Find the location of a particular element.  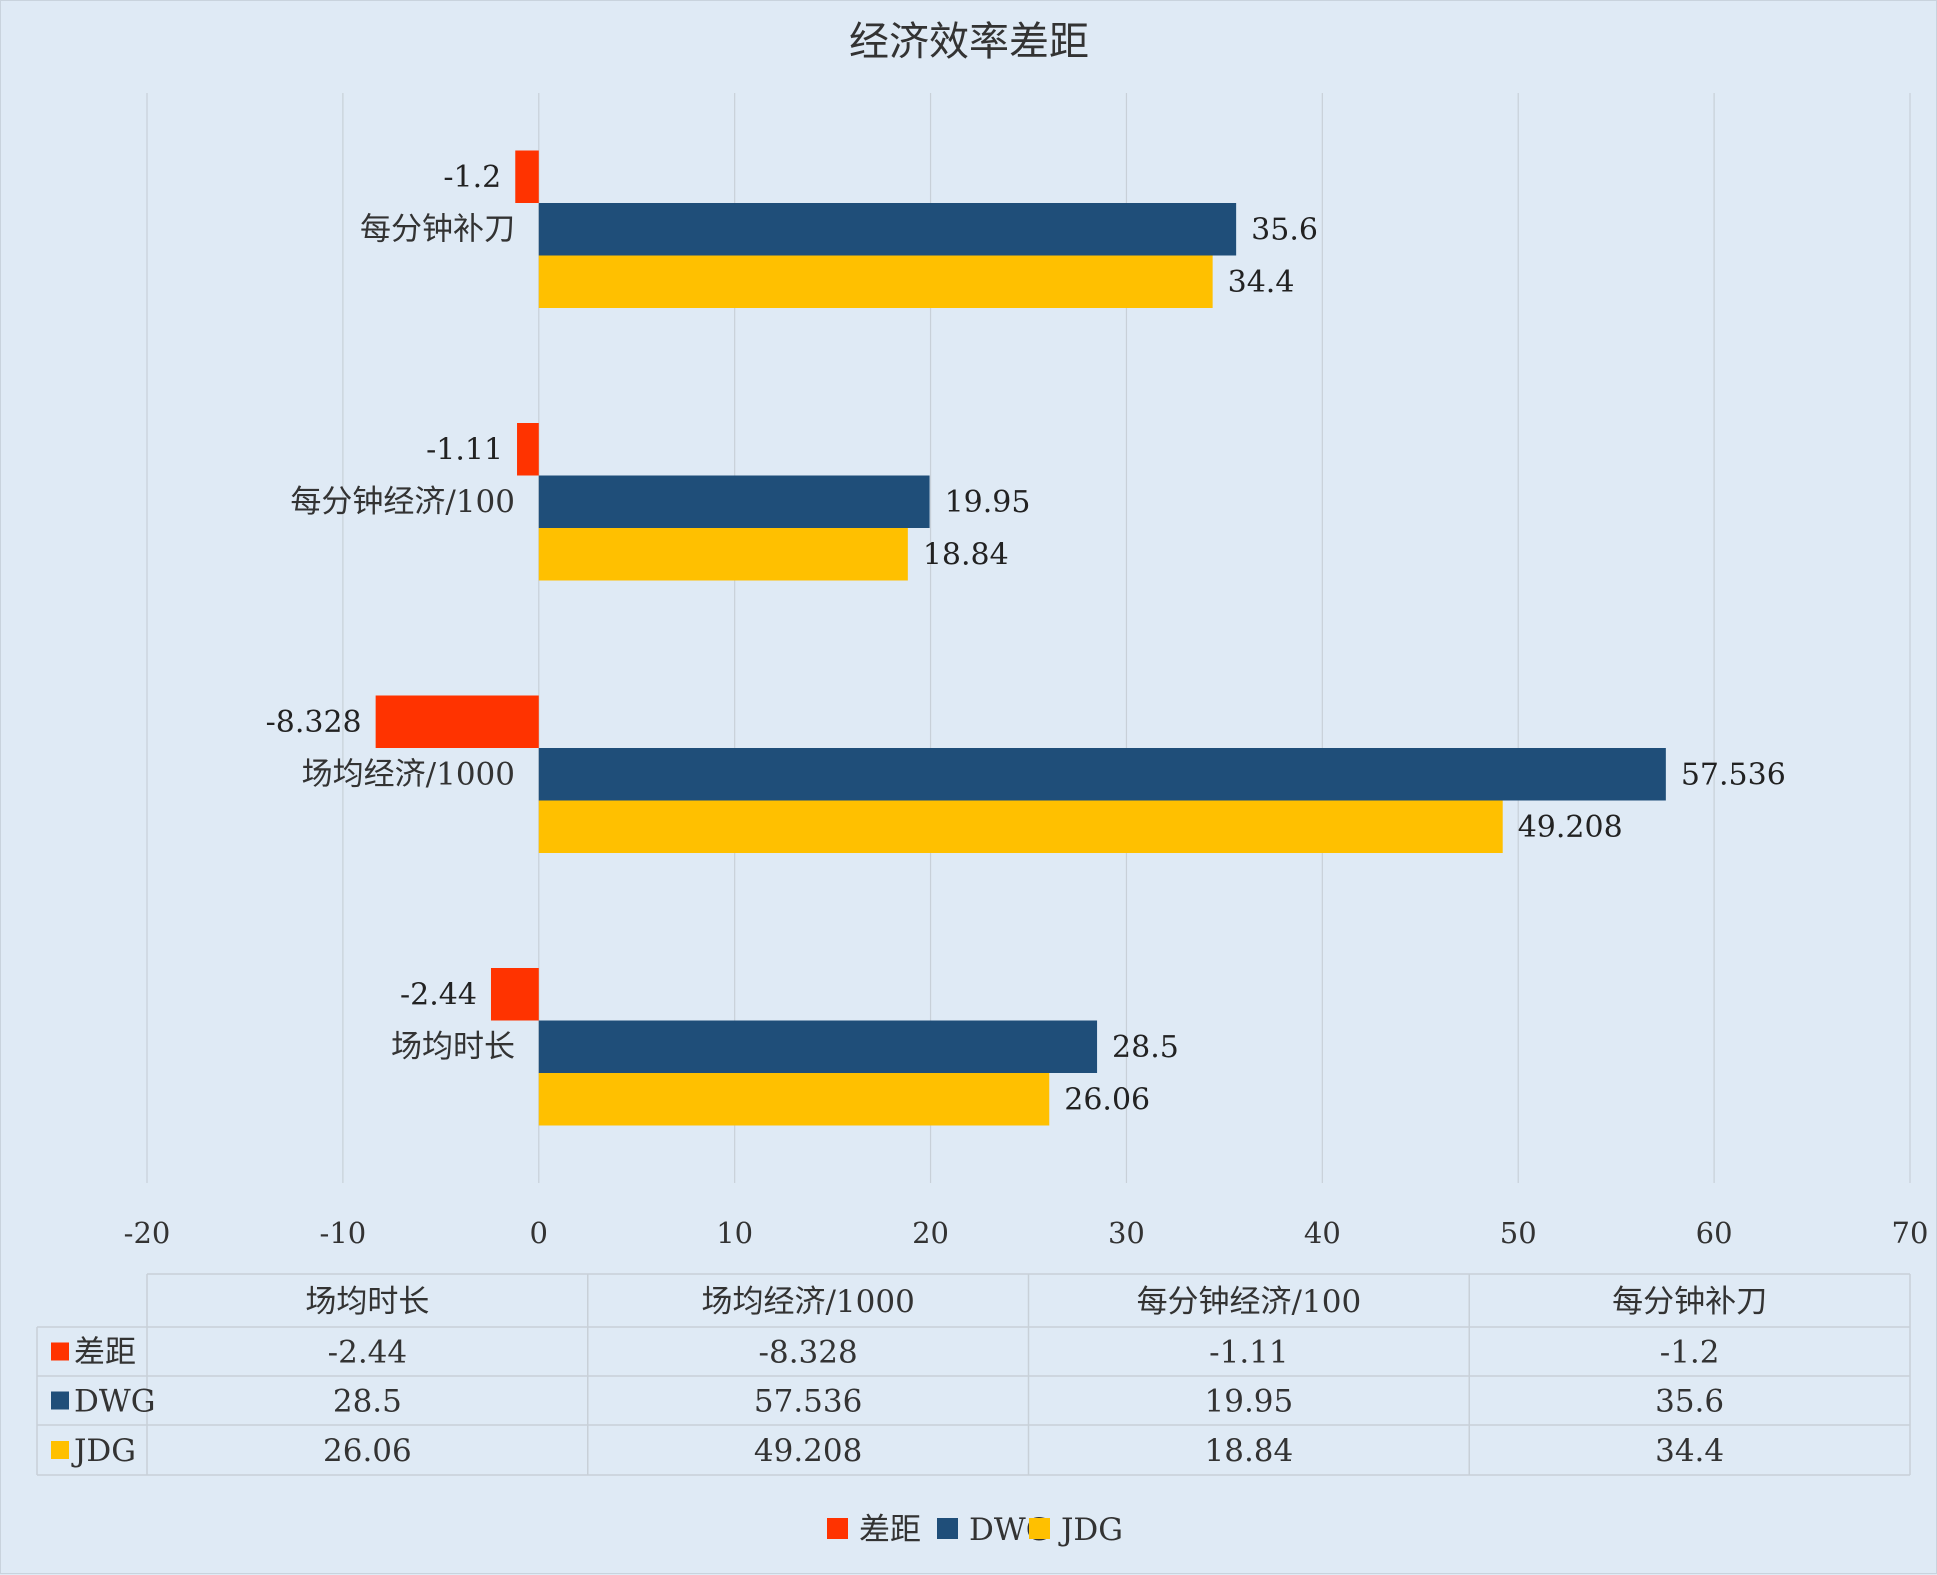

table-cell: 18.84 is located at coordinates (1249, 1451).